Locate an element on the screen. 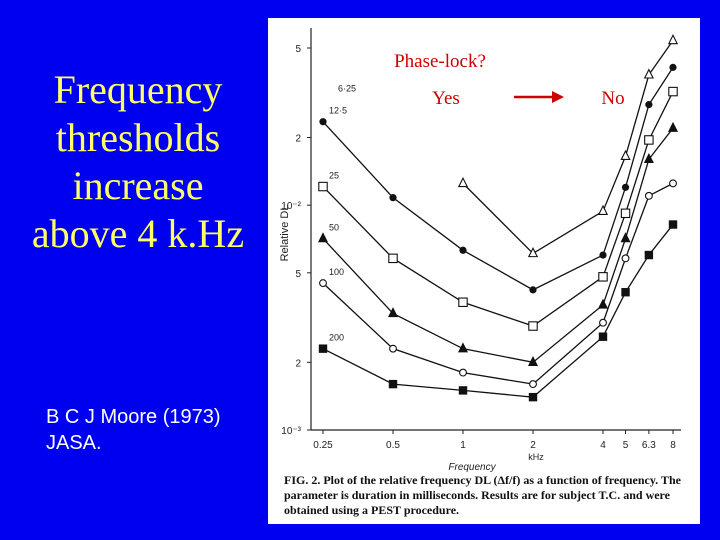 The image size is (720, 540). series-label: 200 is located at coordinates (336, 338).